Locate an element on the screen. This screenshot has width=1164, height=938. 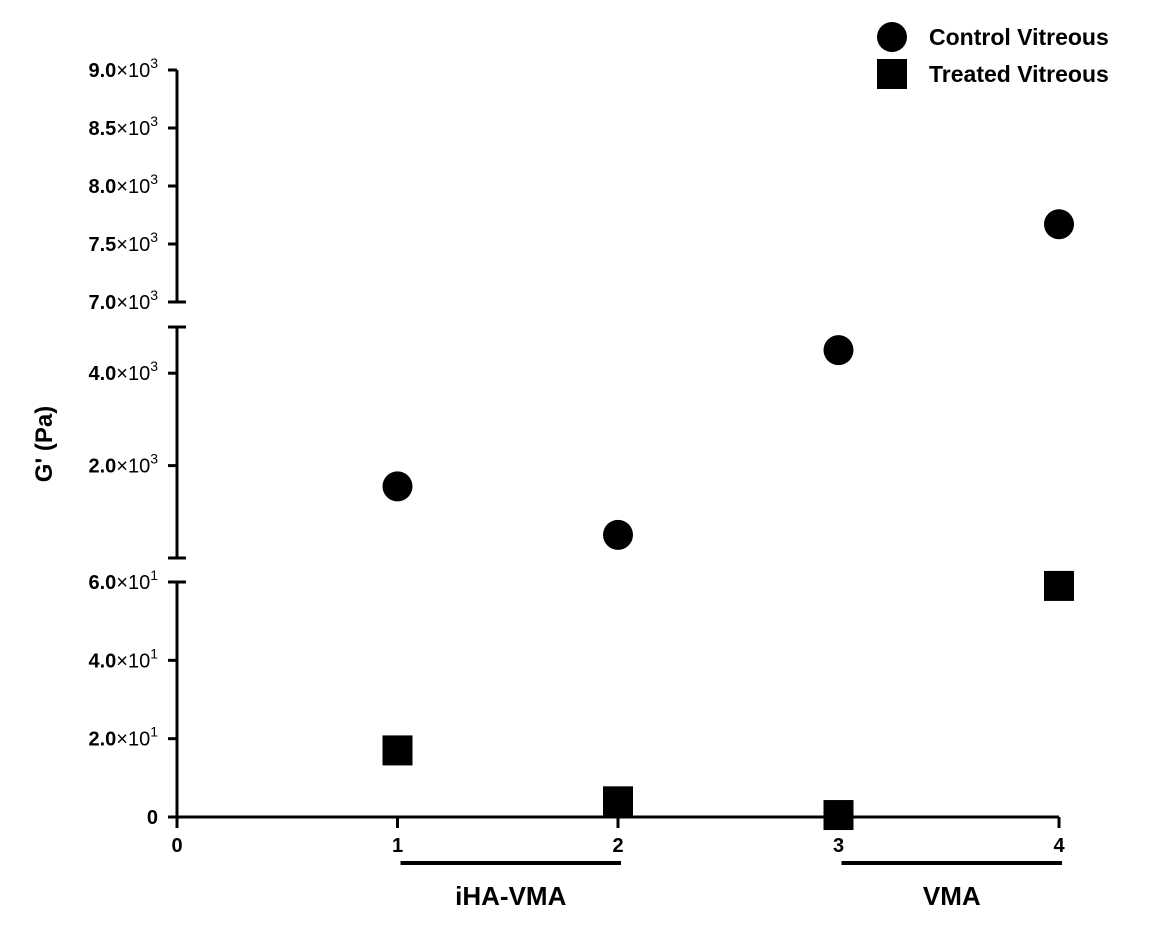
group-label: iHA-VMA is located at coordinates (510, 896).